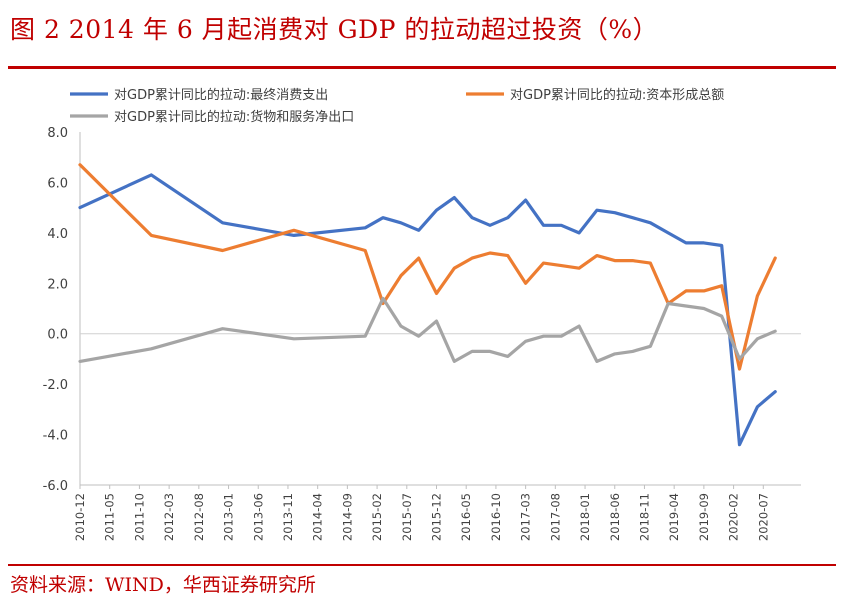 Image resolution: width=848 pixels, height=613 pixels. I want to click on x-tick-label: 2013-01, so click(229, 517).